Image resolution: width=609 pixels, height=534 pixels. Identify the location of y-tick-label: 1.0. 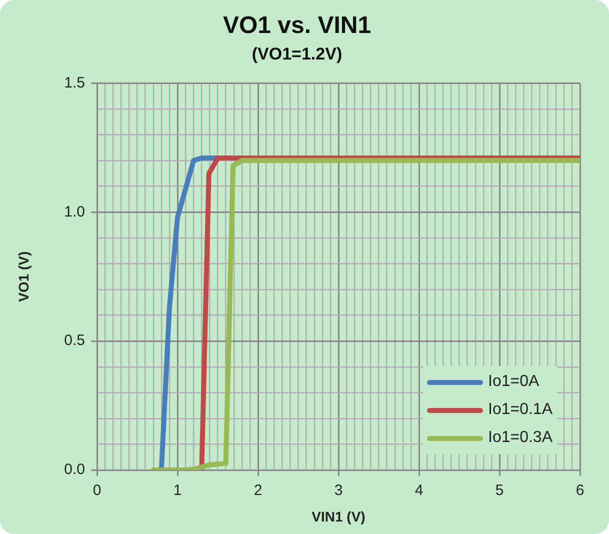
(74, 211).